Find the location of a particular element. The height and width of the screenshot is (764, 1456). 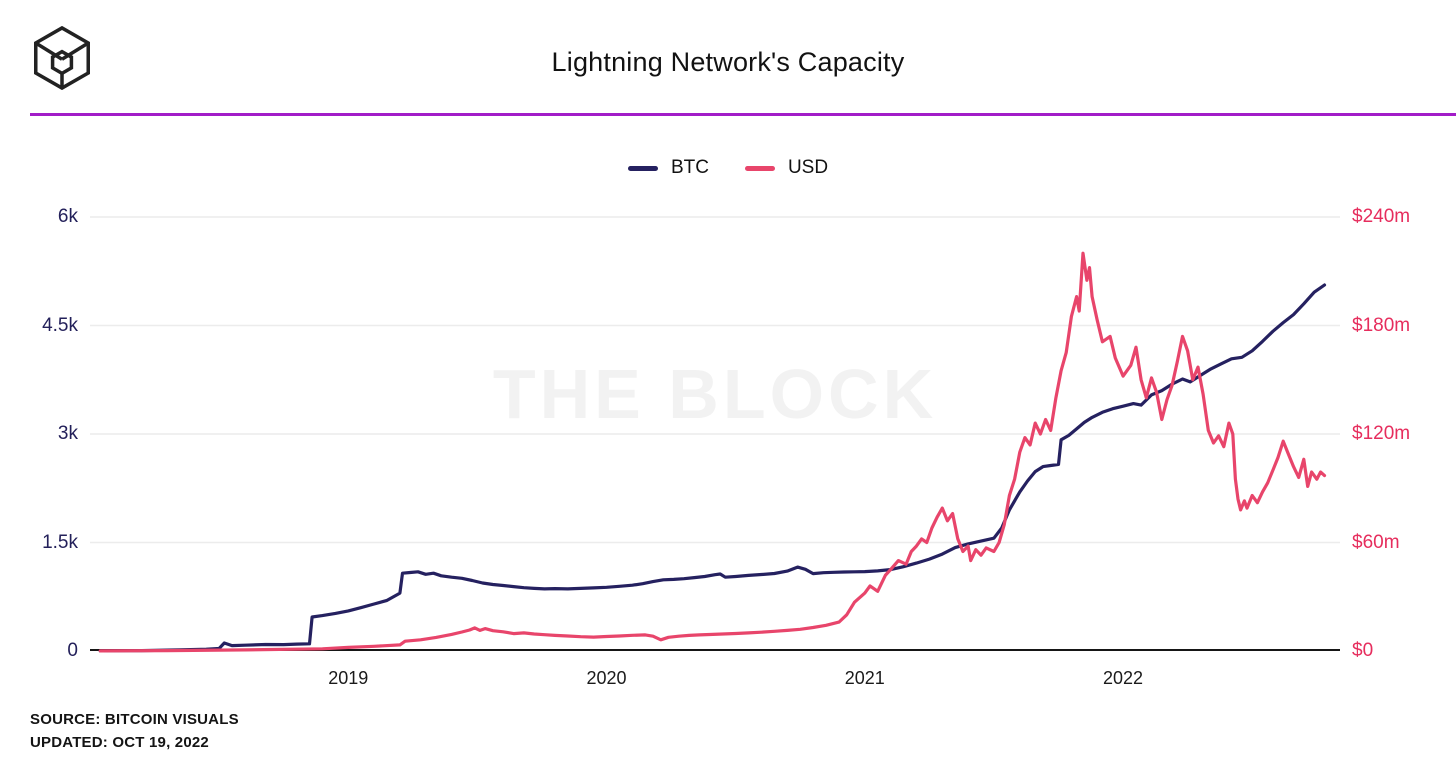

x-axis-tick-2019: 2019 is located at coordinates (348, 678).